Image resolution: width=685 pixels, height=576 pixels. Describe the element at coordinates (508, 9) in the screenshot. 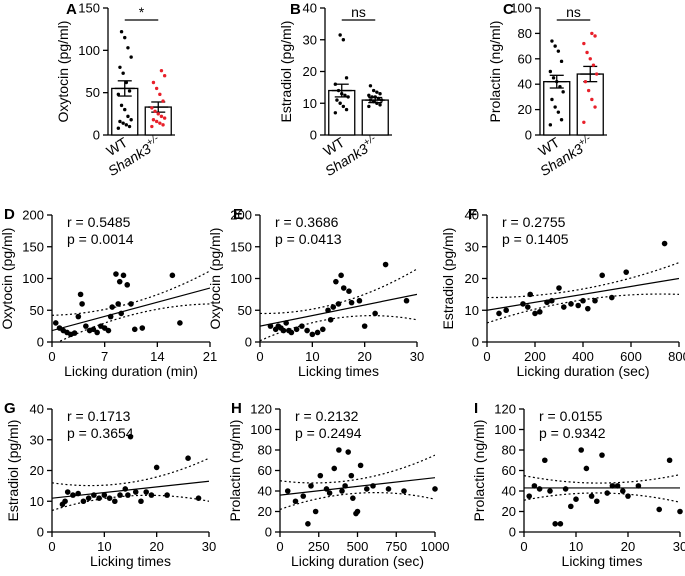

I see `panel-label: C` at that location.